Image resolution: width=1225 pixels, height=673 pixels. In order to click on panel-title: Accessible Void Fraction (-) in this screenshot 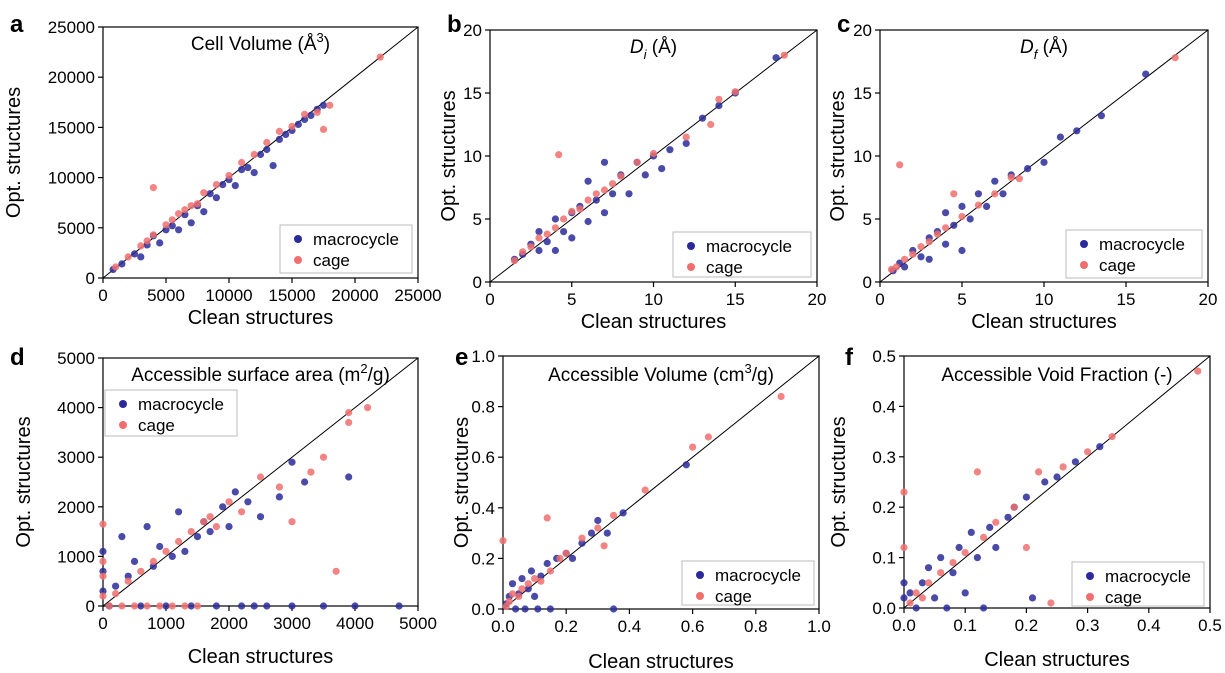, I will do `click(1056, 375)`.